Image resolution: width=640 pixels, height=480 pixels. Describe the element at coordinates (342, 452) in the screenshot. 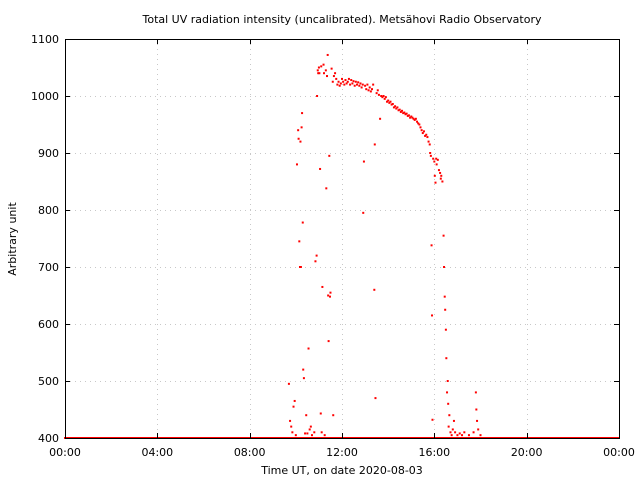

I see `x-tick-label: 12:00` at that location.